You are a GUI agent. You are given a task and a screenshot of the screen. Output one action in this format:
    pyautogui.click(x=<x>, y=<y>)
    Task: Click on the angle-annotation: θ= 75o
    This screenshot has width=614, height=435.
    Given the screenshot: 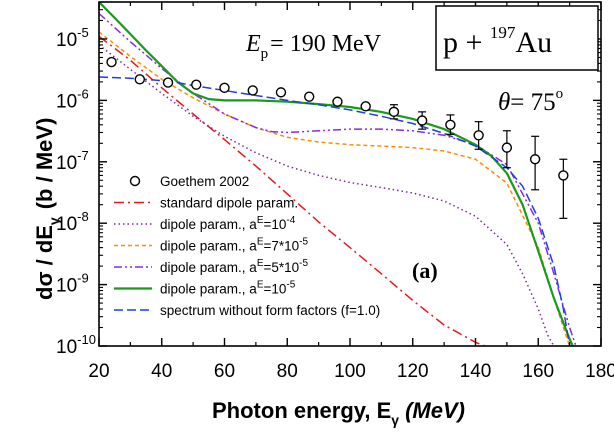 What is the action you would take?
    pyautogui.click(x=530, y=101)
    